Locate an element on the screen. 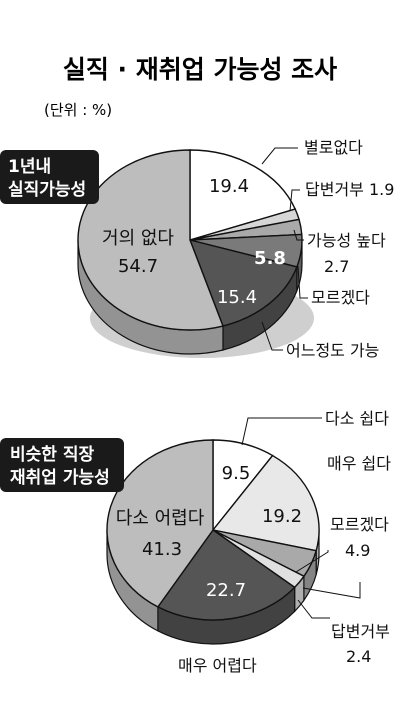  slice-value: 41.3 is located at coordinates (162, 549).